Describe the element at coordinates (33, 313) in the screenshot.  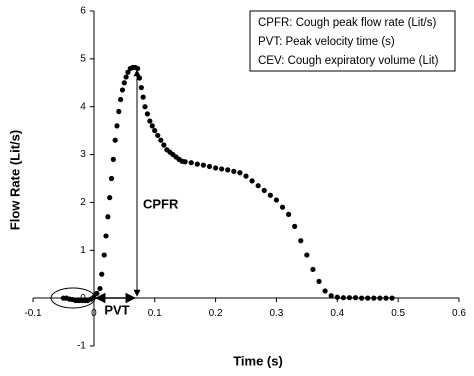
I see `x-tick-label: -0.1` at that location.